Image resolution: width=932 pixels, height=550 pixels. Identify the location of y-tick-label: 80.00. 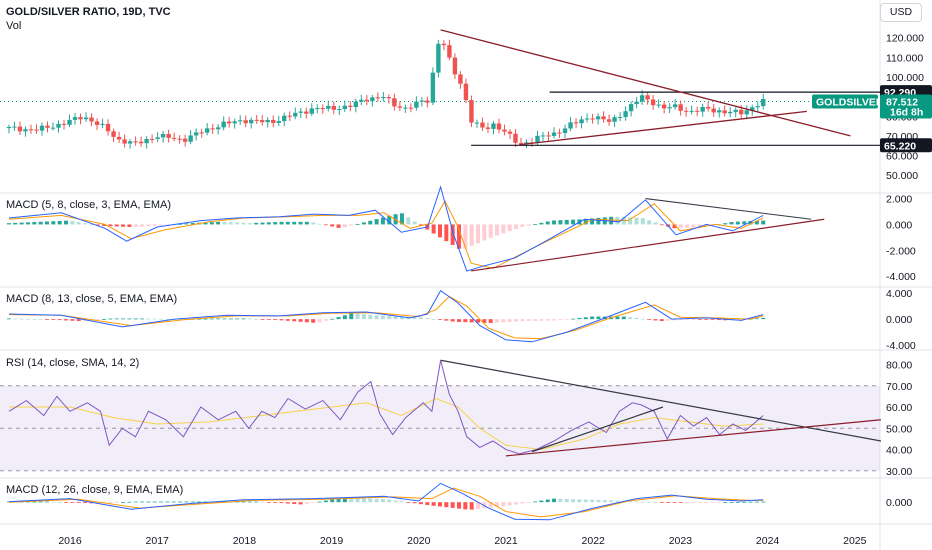
(899, 366).